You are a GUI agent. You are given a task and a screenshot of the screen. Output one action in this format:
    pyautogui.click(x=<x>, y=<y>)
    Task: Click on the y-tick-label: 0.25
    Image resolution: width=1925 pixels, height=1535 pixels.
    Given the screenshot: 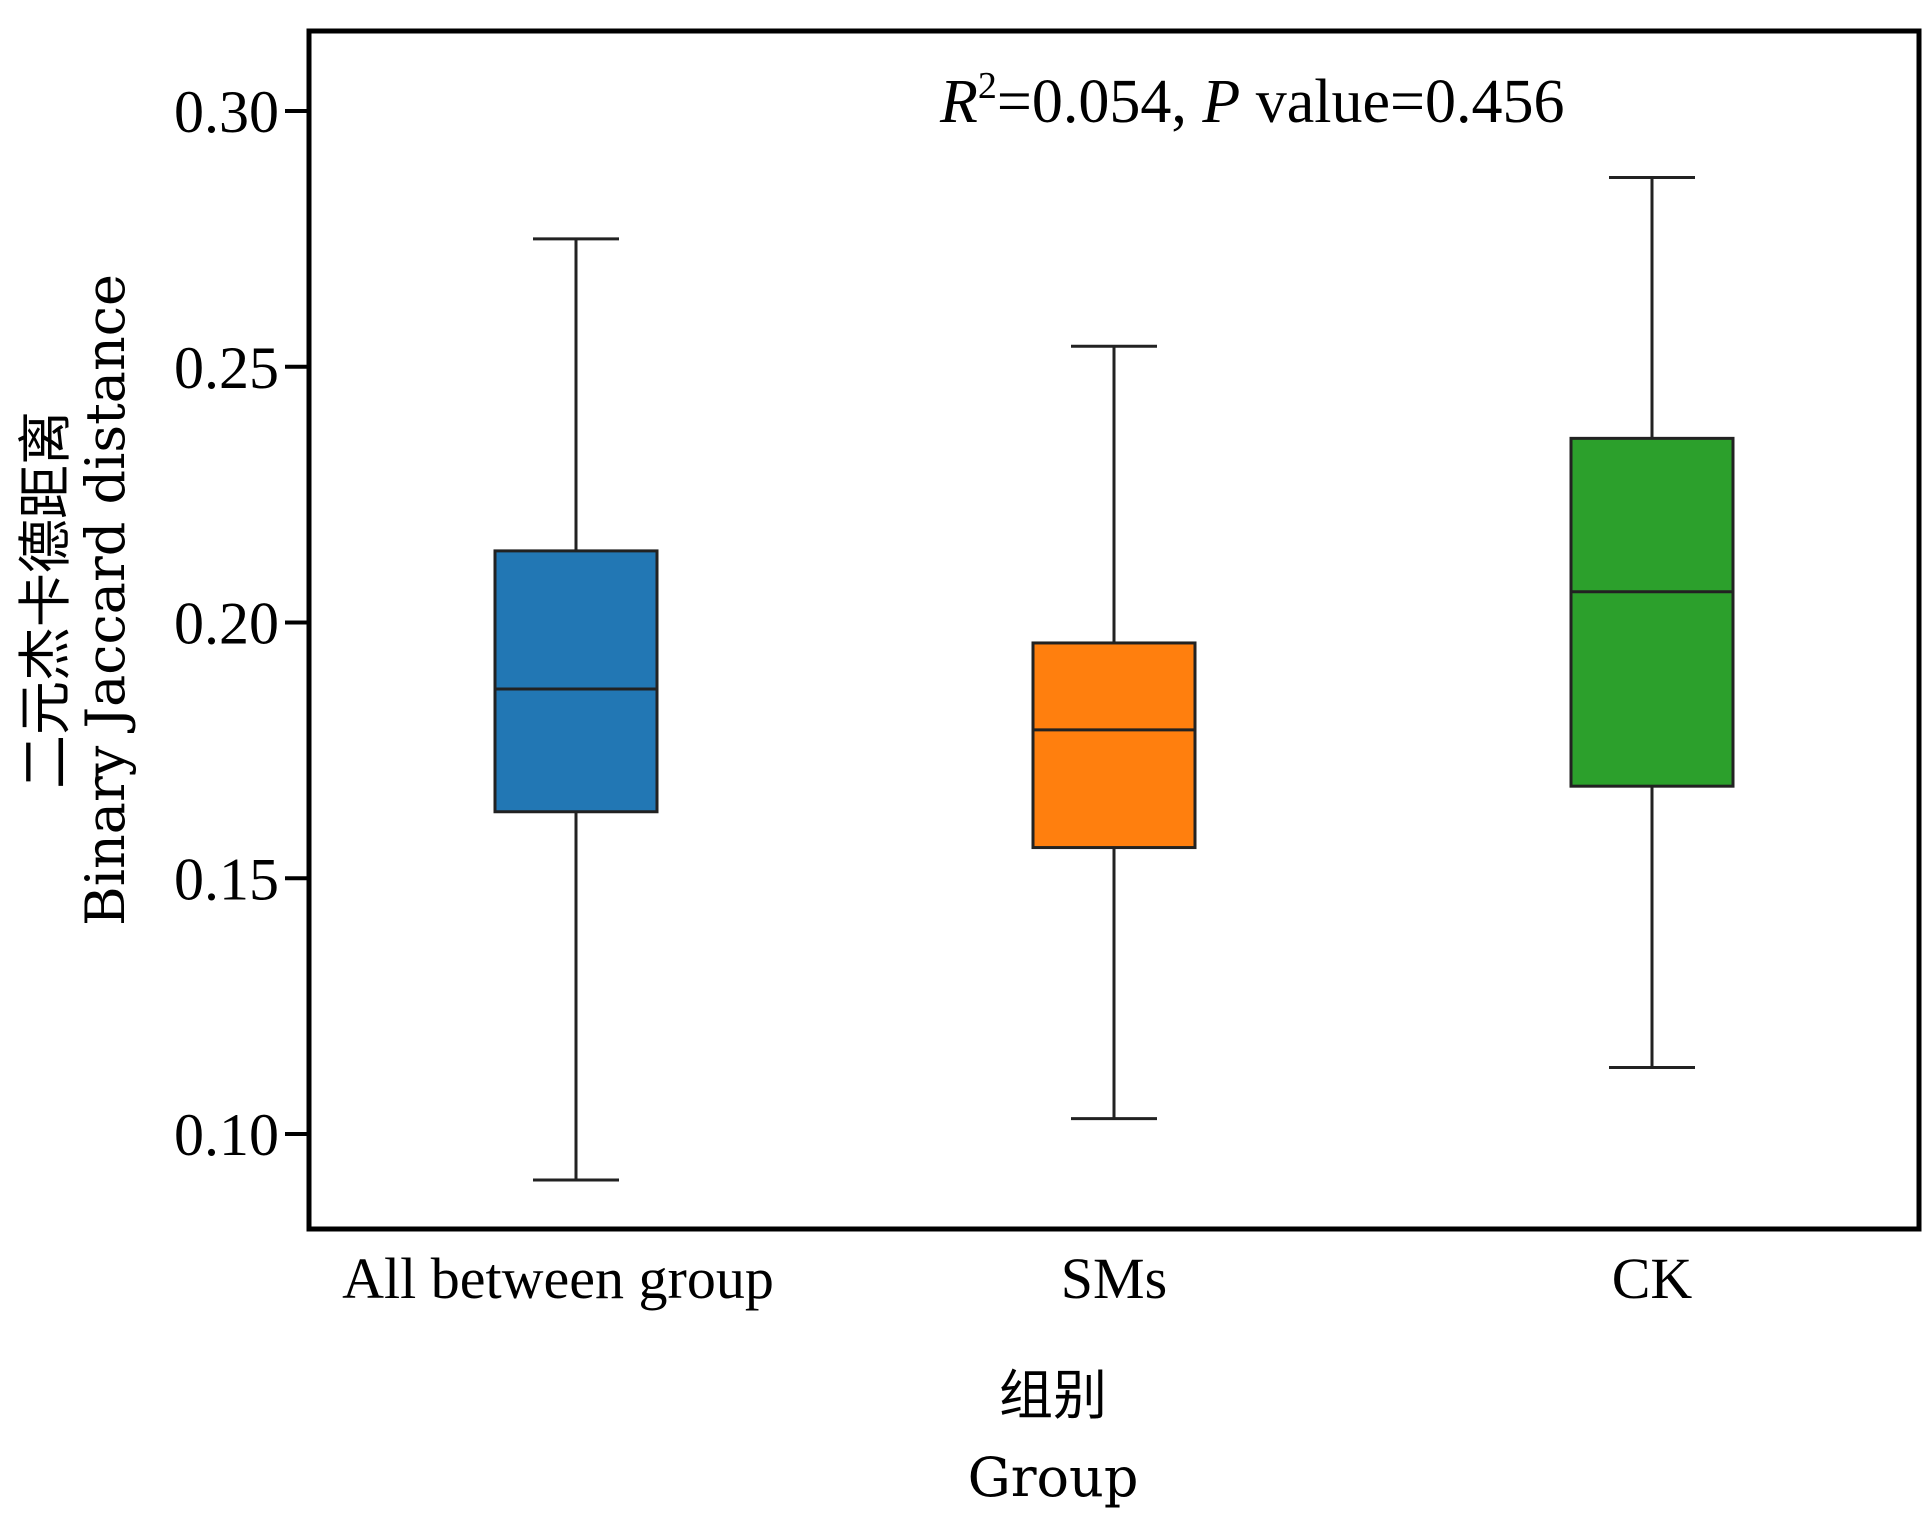 What is the action you would take?
    pyautogui.click(x=226, y=368)
    